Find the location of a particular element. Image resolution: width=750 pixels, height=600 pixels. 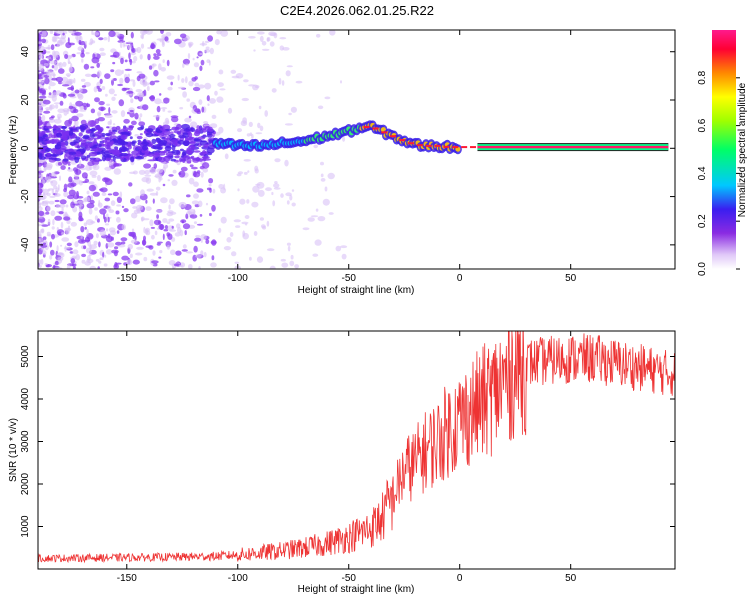

spectrogram-y-label: Frequency (Hz) is located at coordinates (13, 150).